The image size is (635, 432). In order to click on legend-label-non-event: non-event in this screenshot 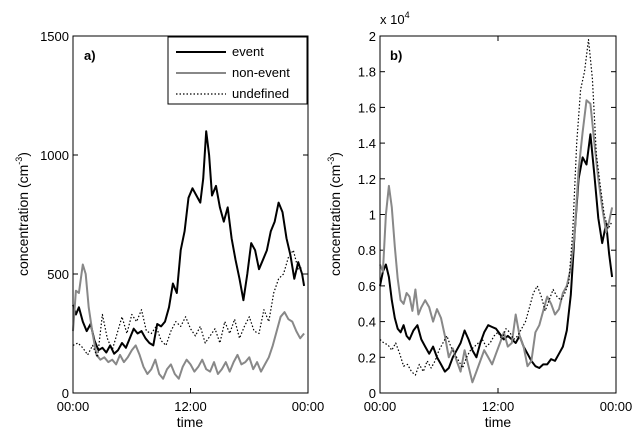, I will do `click(261, 72)`.